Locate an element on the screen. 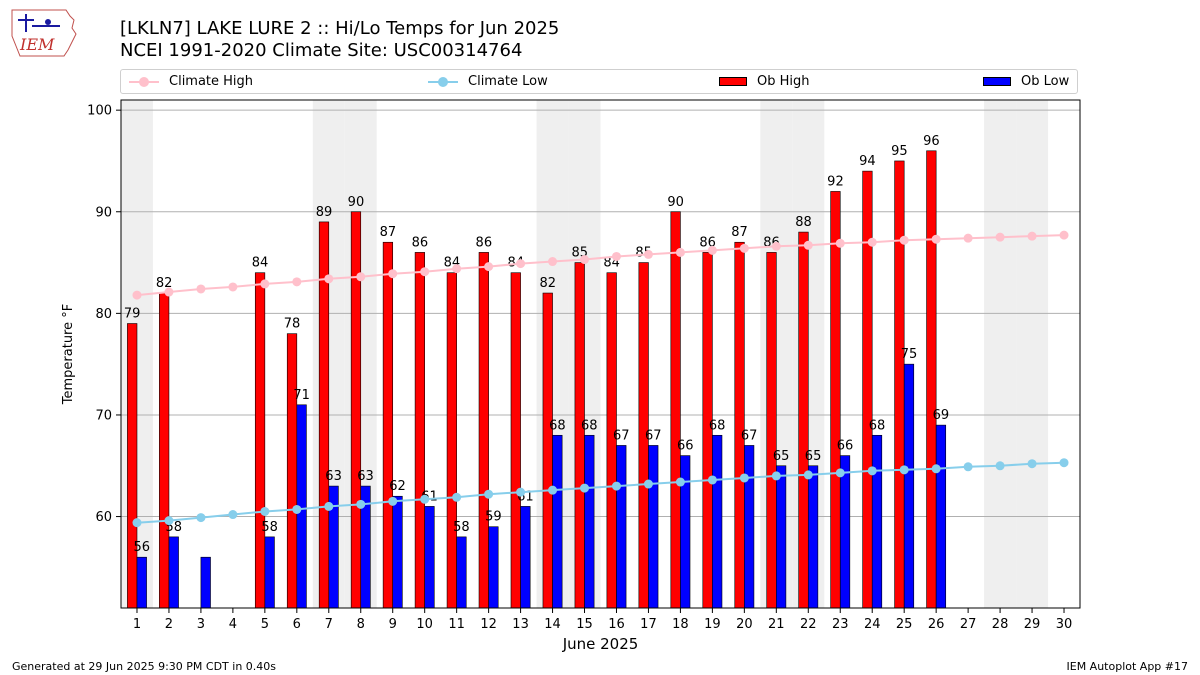 This screenshot has height=675, width=1200. legend-ob-low-label: Ob Low is located at coordinates (1045, 81).